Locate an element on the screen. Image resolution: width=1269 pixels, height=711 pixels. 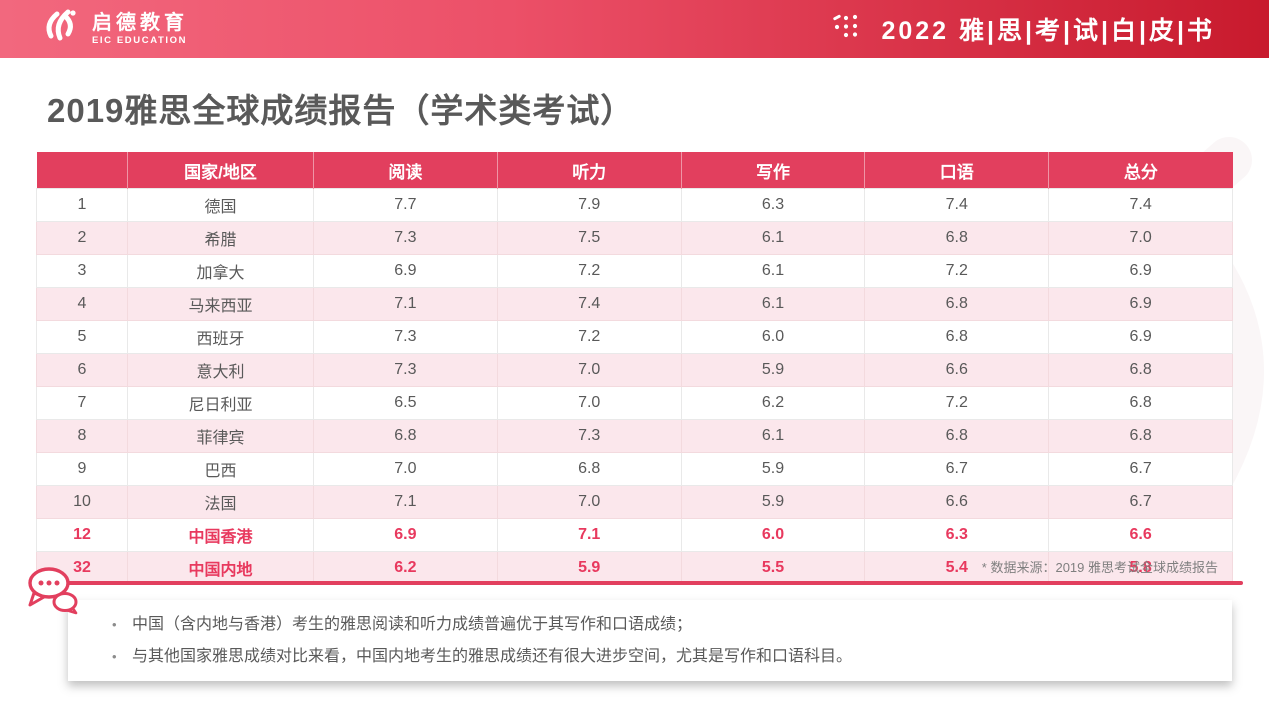
speaking-cell: 6.3 is located at coordinates (957, 535).